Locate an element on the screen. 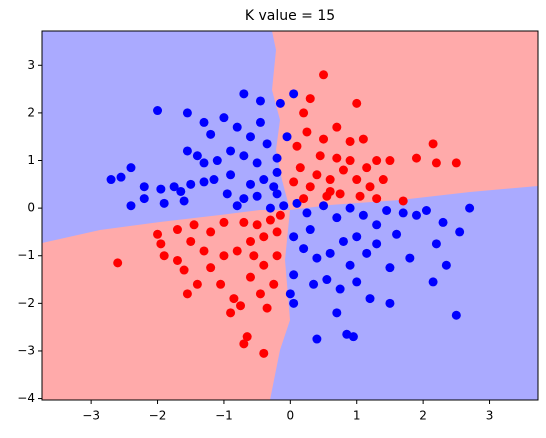 This screenshot has height=438, width=546. x-tick-label: −1 is located at coordinates (224, 416).